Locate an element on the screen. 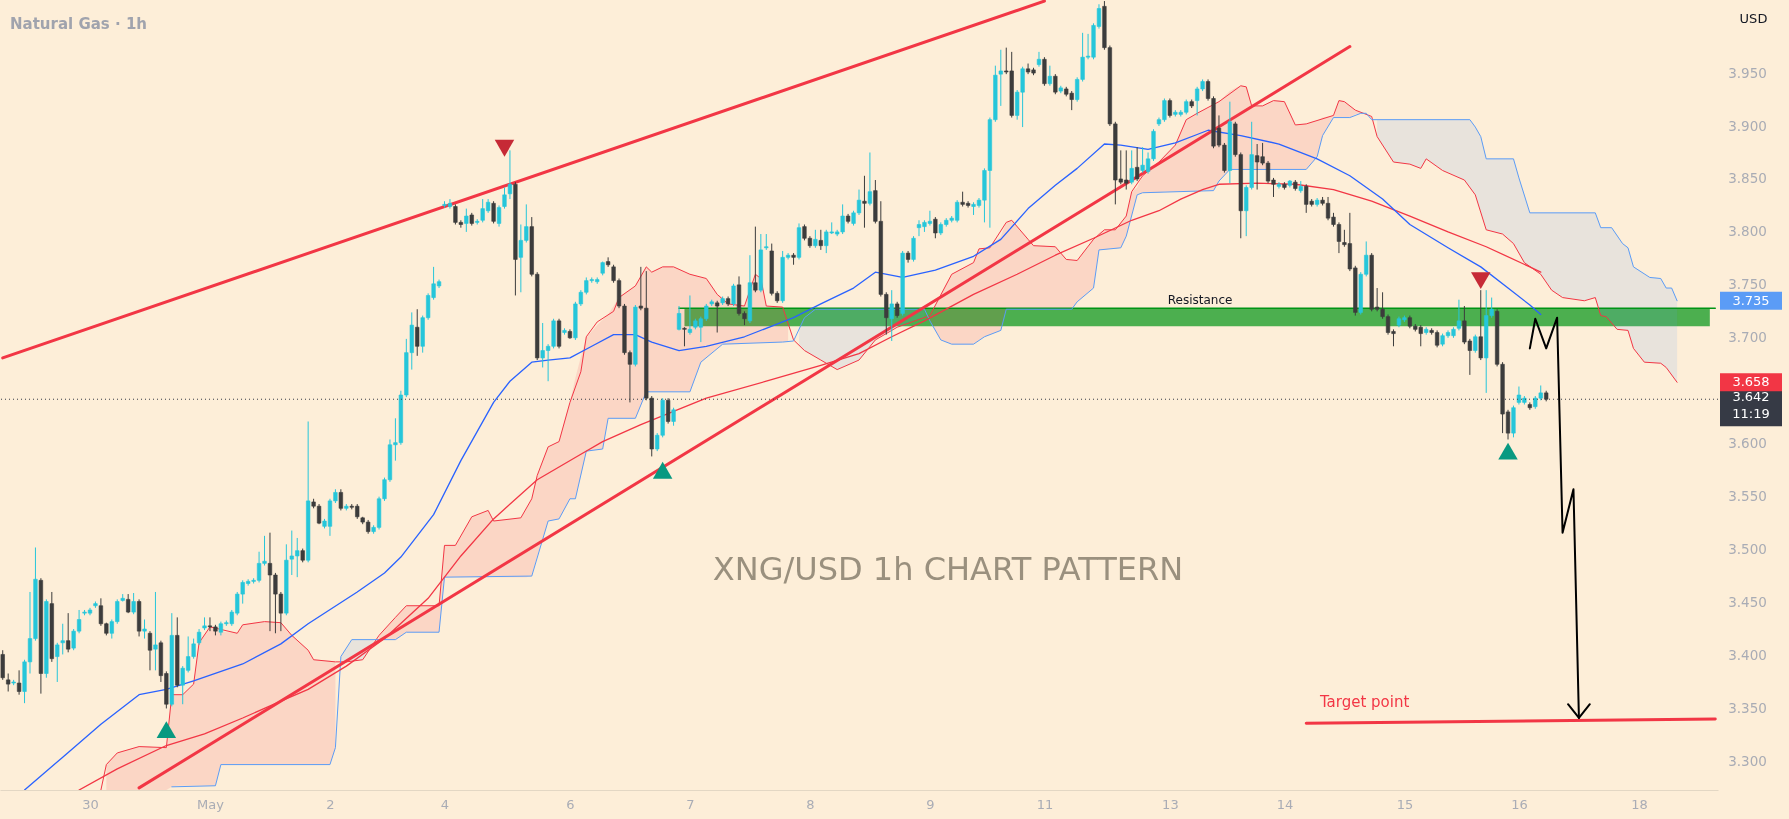 The image size is (1789, 819). y-tick-label: 3.350 is located at coordinates (1747, 707).